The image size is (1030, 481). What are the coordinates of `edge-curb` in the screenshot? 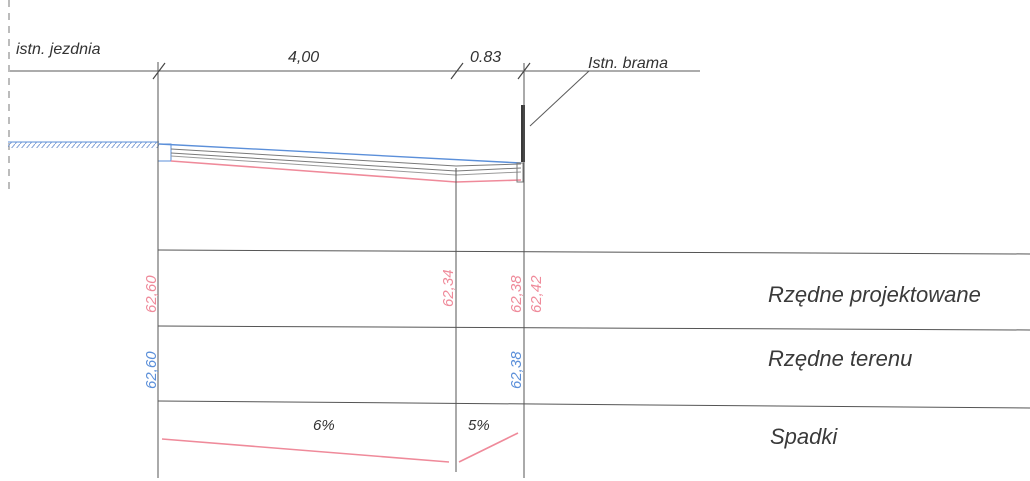 It's located at (520, 172).